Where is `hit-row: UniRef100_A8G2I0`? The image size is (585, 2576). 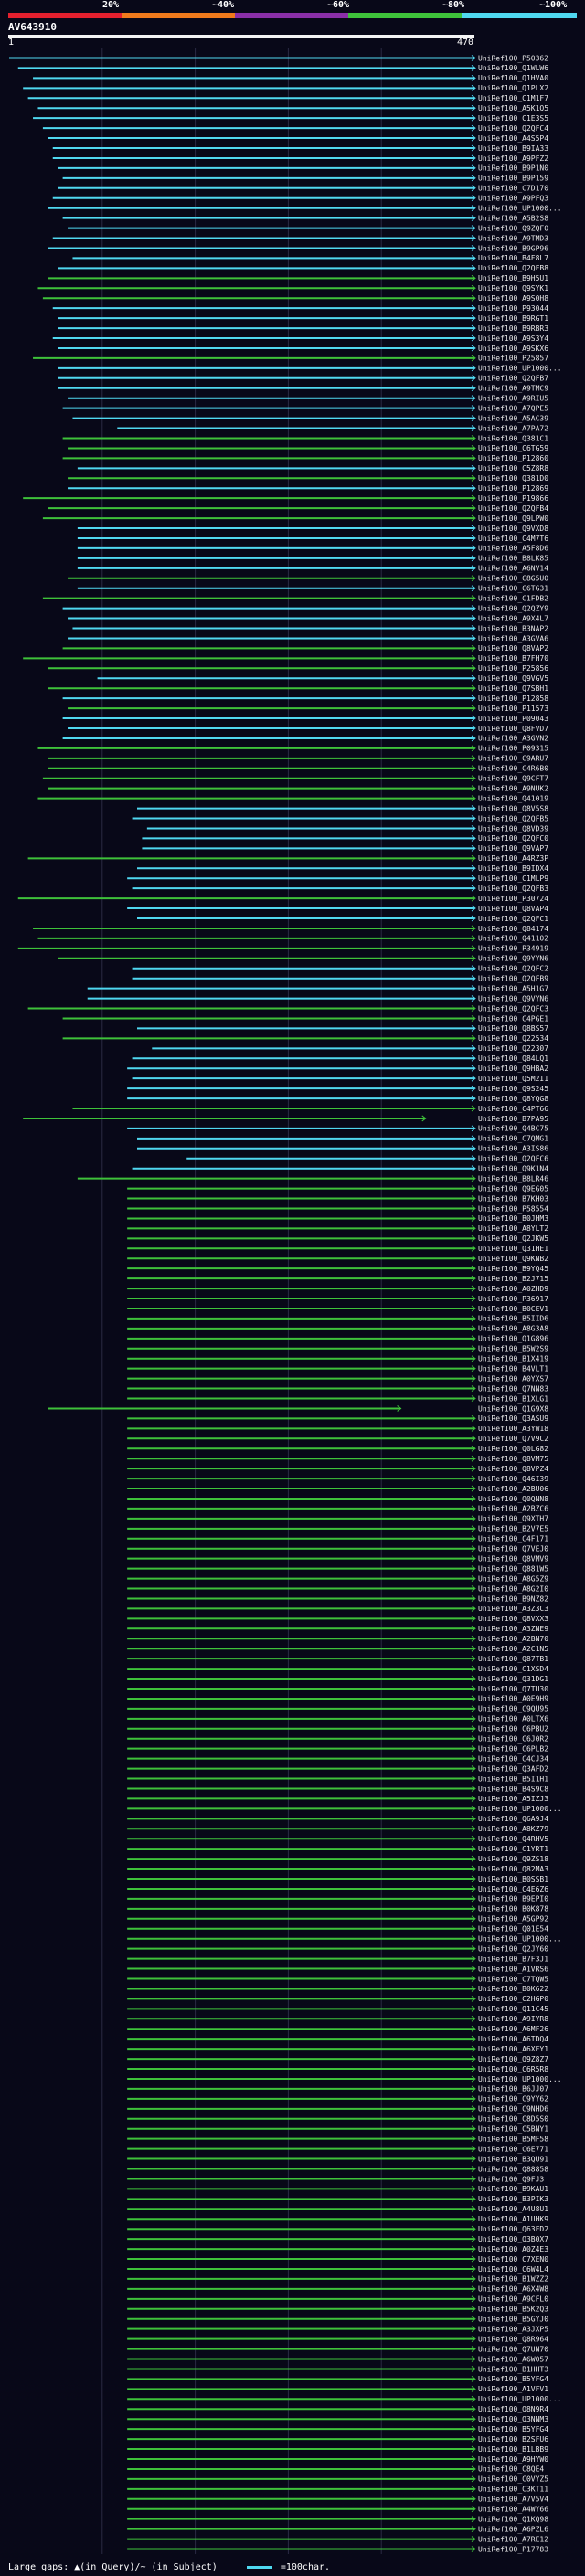 hit-row: UniRef100_A8G2I0 is located at coordinates (338, 1589).